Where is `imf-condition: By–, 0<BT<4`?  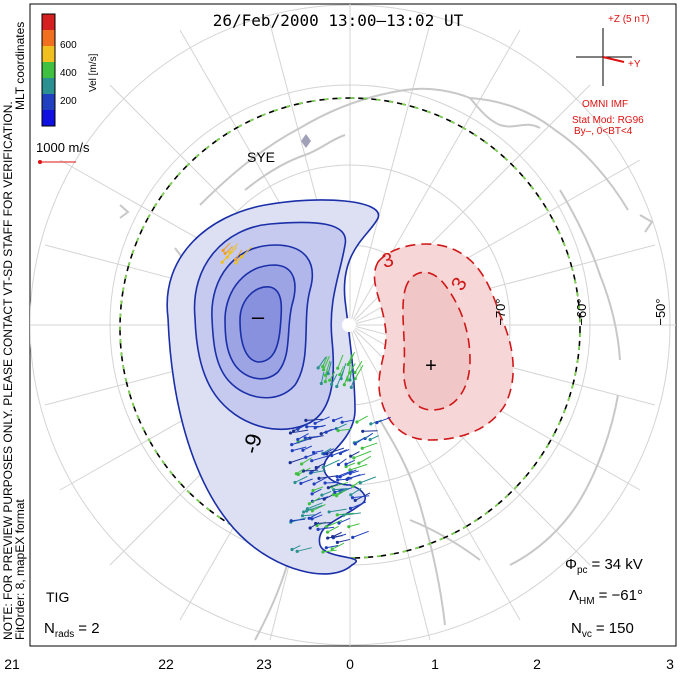 imf-condition: By–, 0<BT<4 is located at coordinates (603, 131).